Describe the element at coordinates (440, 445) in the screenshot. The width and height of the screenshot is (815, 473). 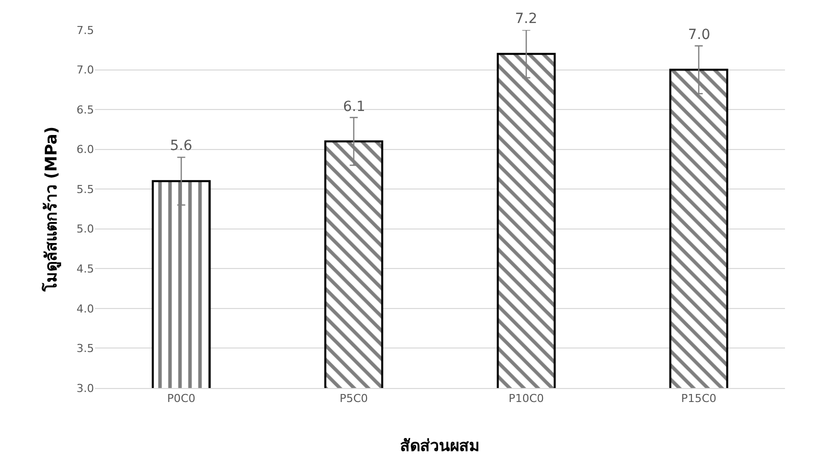
I see `x-axis-title: สัดส่วนผสม` at that location.